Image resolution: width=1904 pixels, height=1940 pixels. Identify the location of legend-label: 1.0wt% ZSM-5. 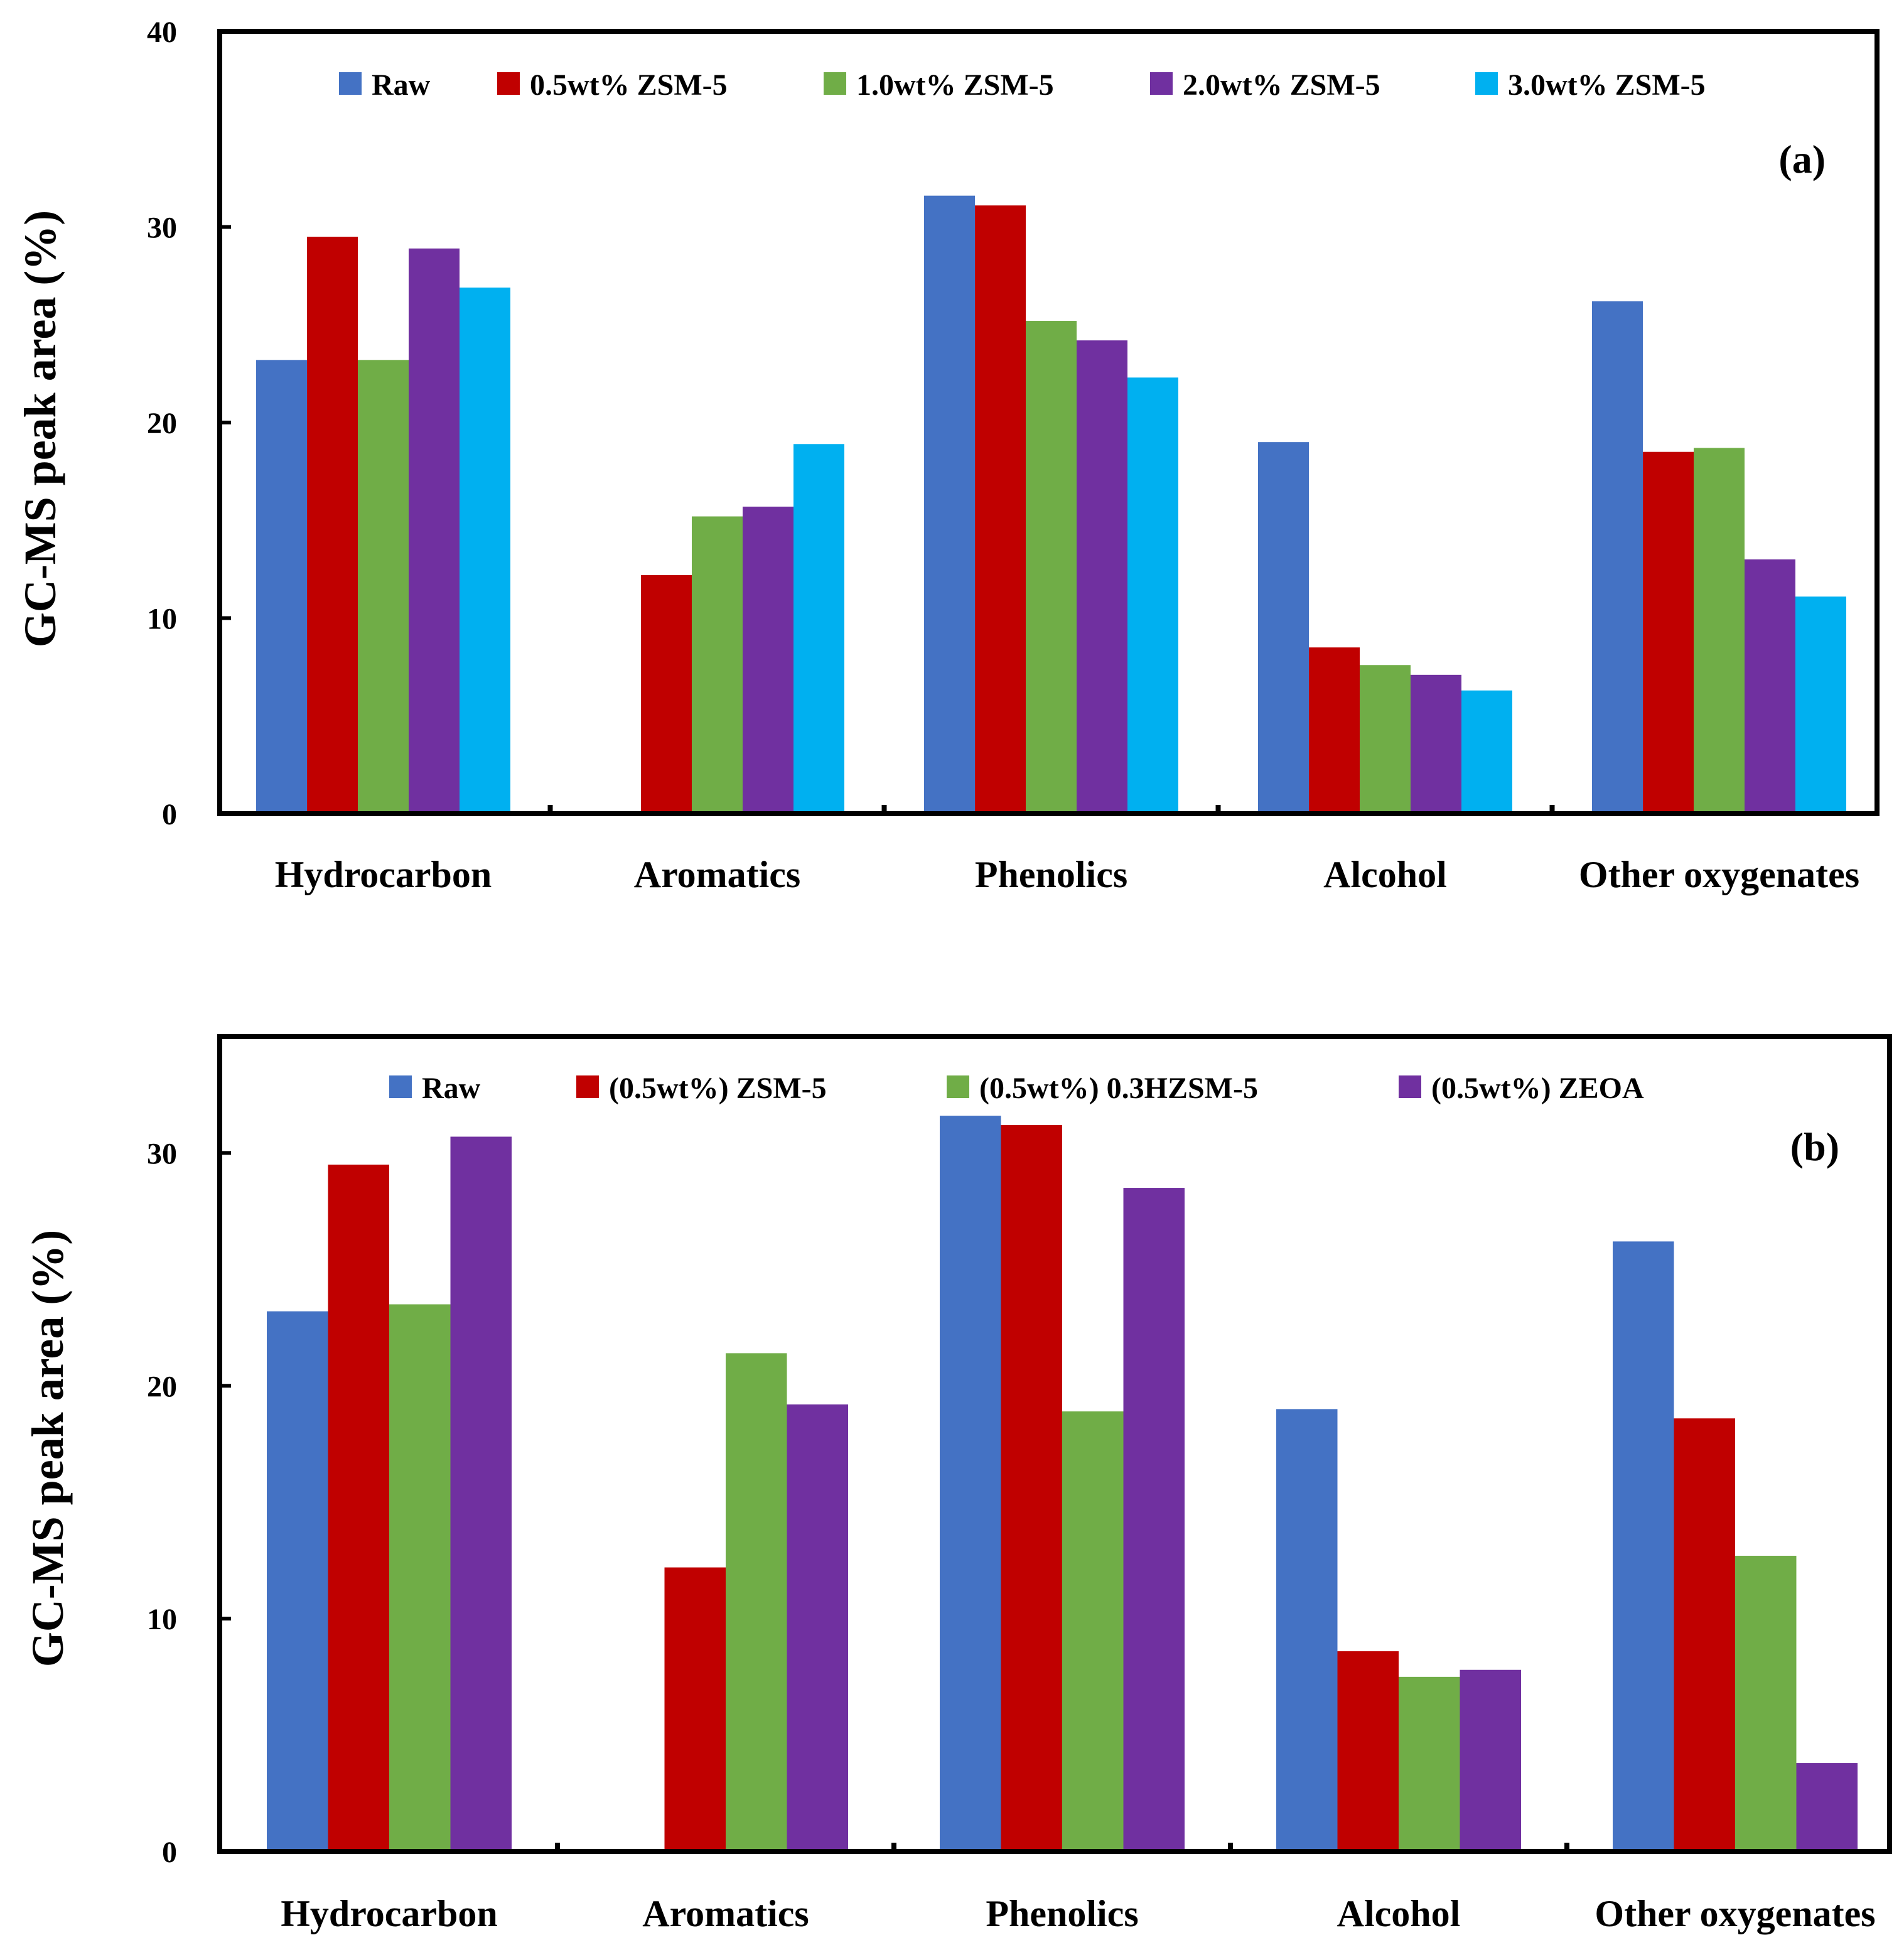
(955, 85).